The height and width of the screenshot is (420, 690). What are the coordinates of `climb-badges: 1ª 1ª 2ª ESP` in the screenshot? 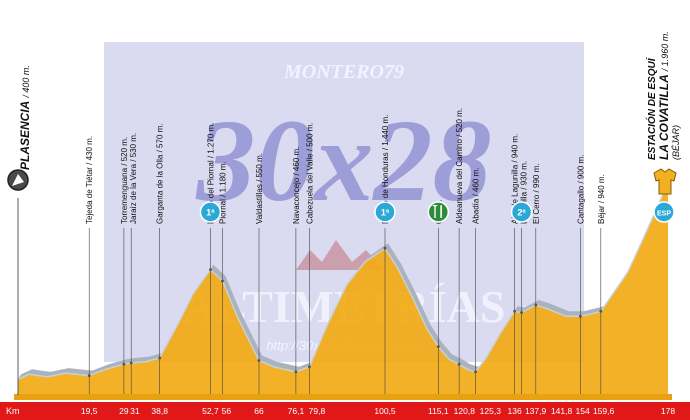 It's located at (437, 212).